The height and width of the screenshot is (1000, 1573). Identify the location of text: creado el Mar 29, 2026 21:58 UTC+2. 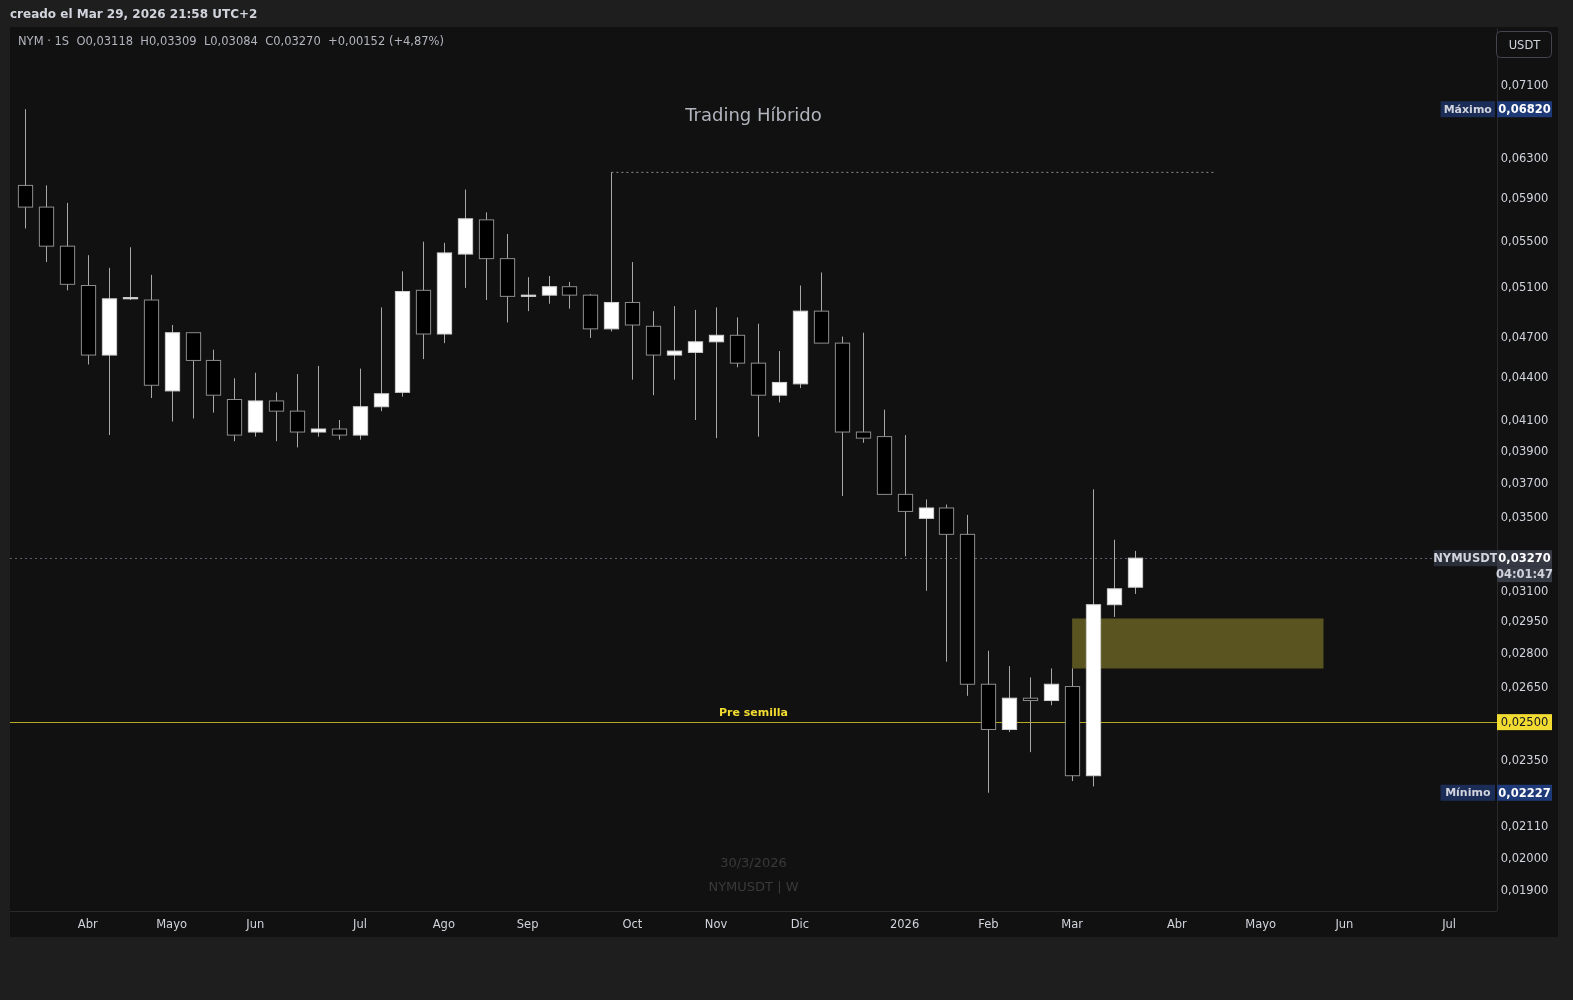
(134, 14).